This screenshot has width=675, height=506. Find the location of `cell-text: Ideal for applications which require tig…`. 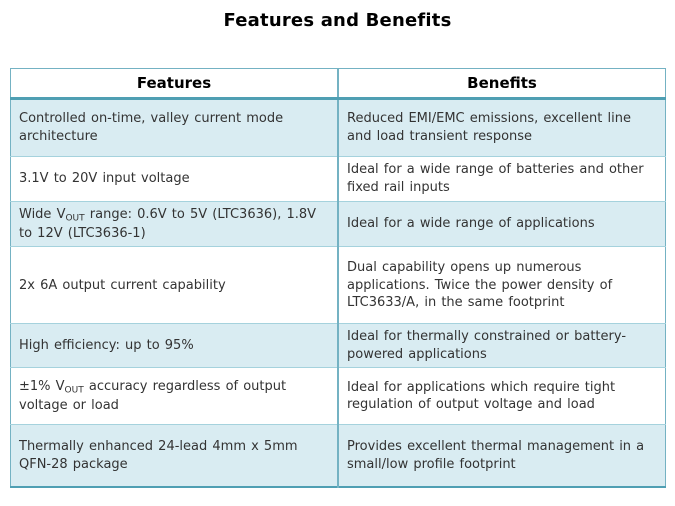

cell-text: Ideal for applications which require tig… is located at coordinates (481, 396).